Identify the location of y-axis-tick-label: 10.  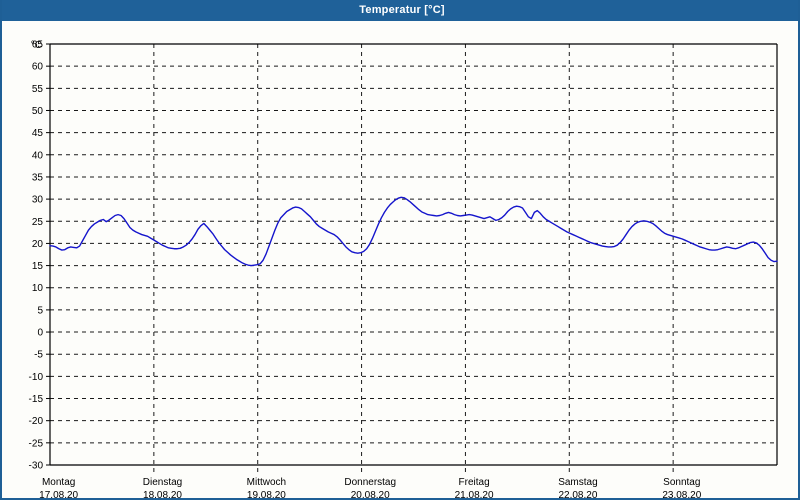
(38, 288).